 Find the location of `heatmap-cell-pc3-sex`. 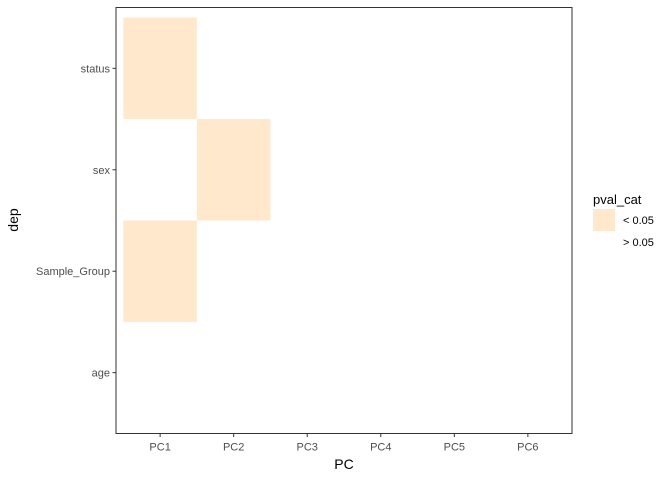

heatmap-cell-pc3-sex is located at coordinates (307, 170).